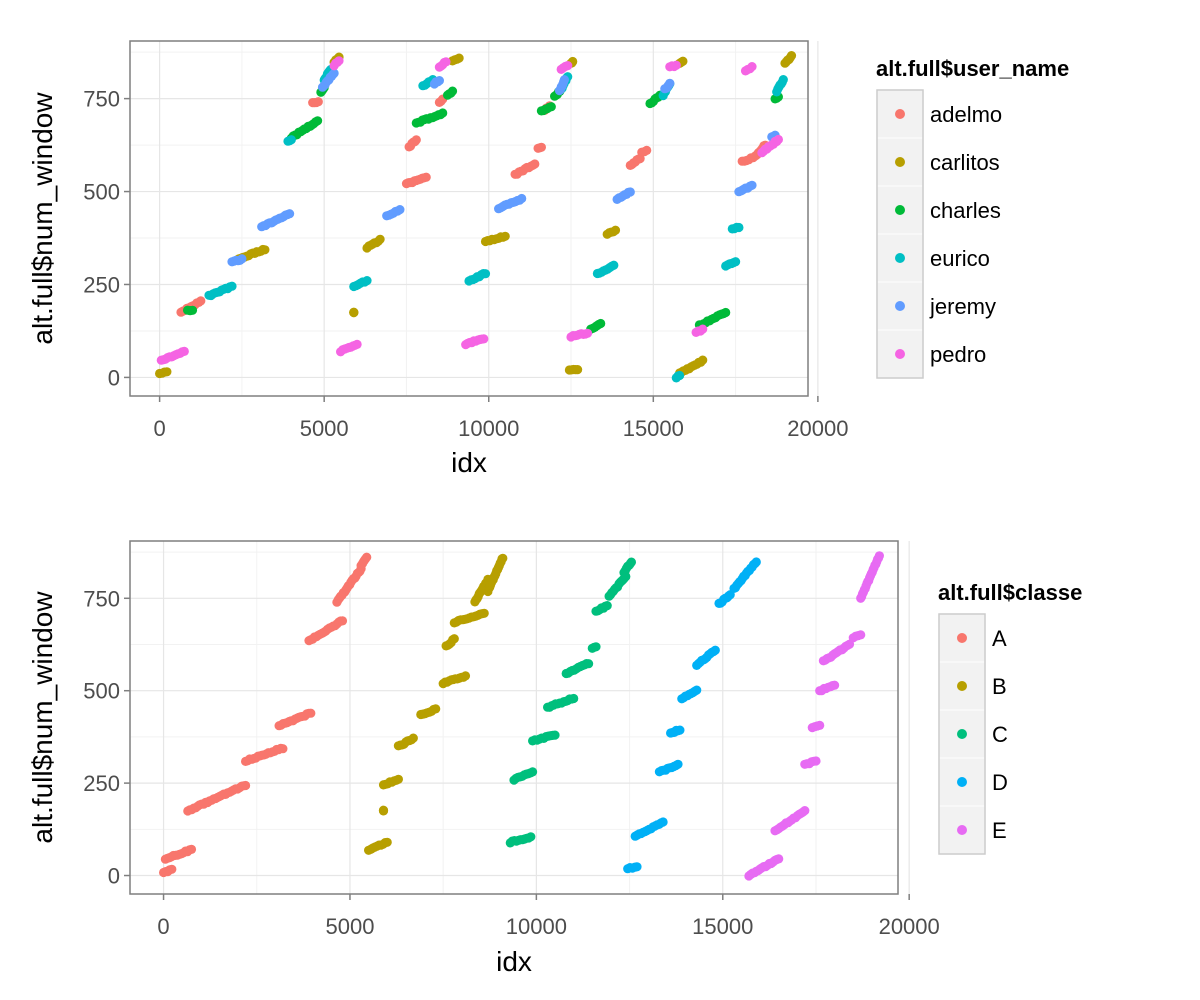  I want to click on series-charles, so click(483, 208).